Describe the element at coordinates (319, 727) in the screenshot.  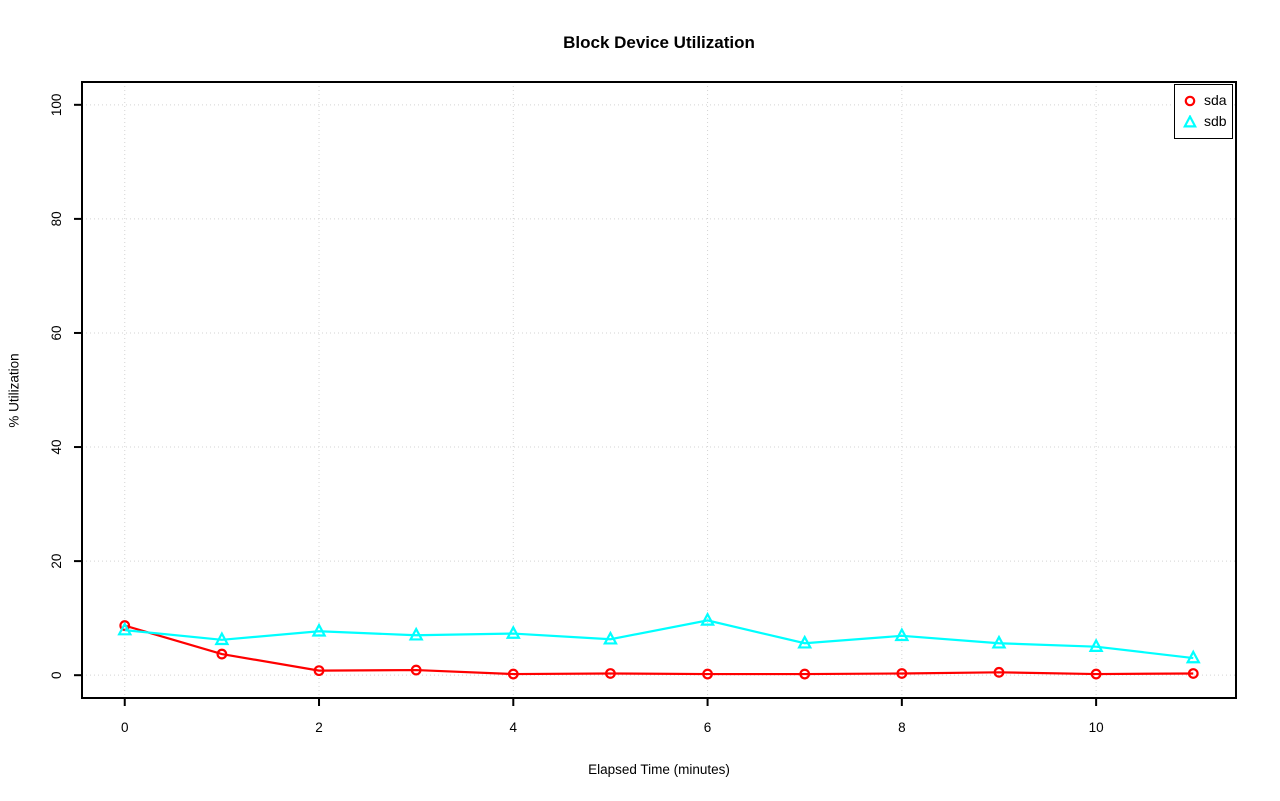
I see `x-tick-label: 2` at that location.